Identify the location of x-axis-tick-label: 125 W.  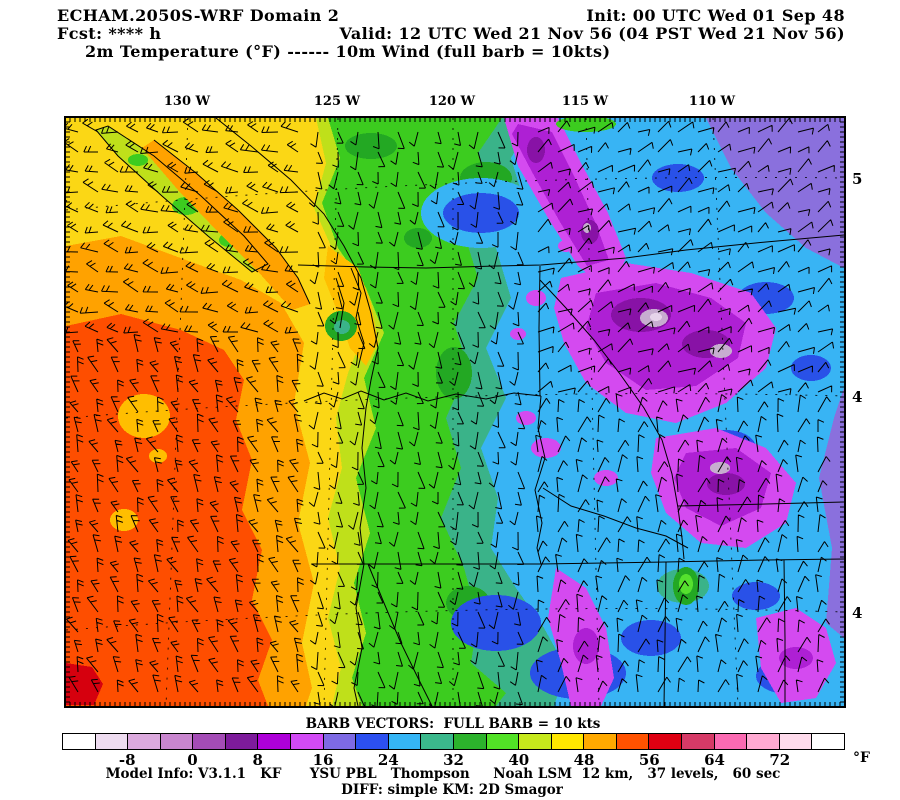
(337, 101).